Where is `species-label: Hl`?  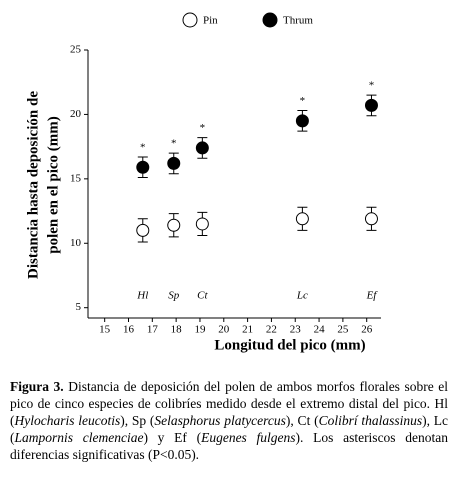
species-label: Hl is located at coordinates (142, 296).